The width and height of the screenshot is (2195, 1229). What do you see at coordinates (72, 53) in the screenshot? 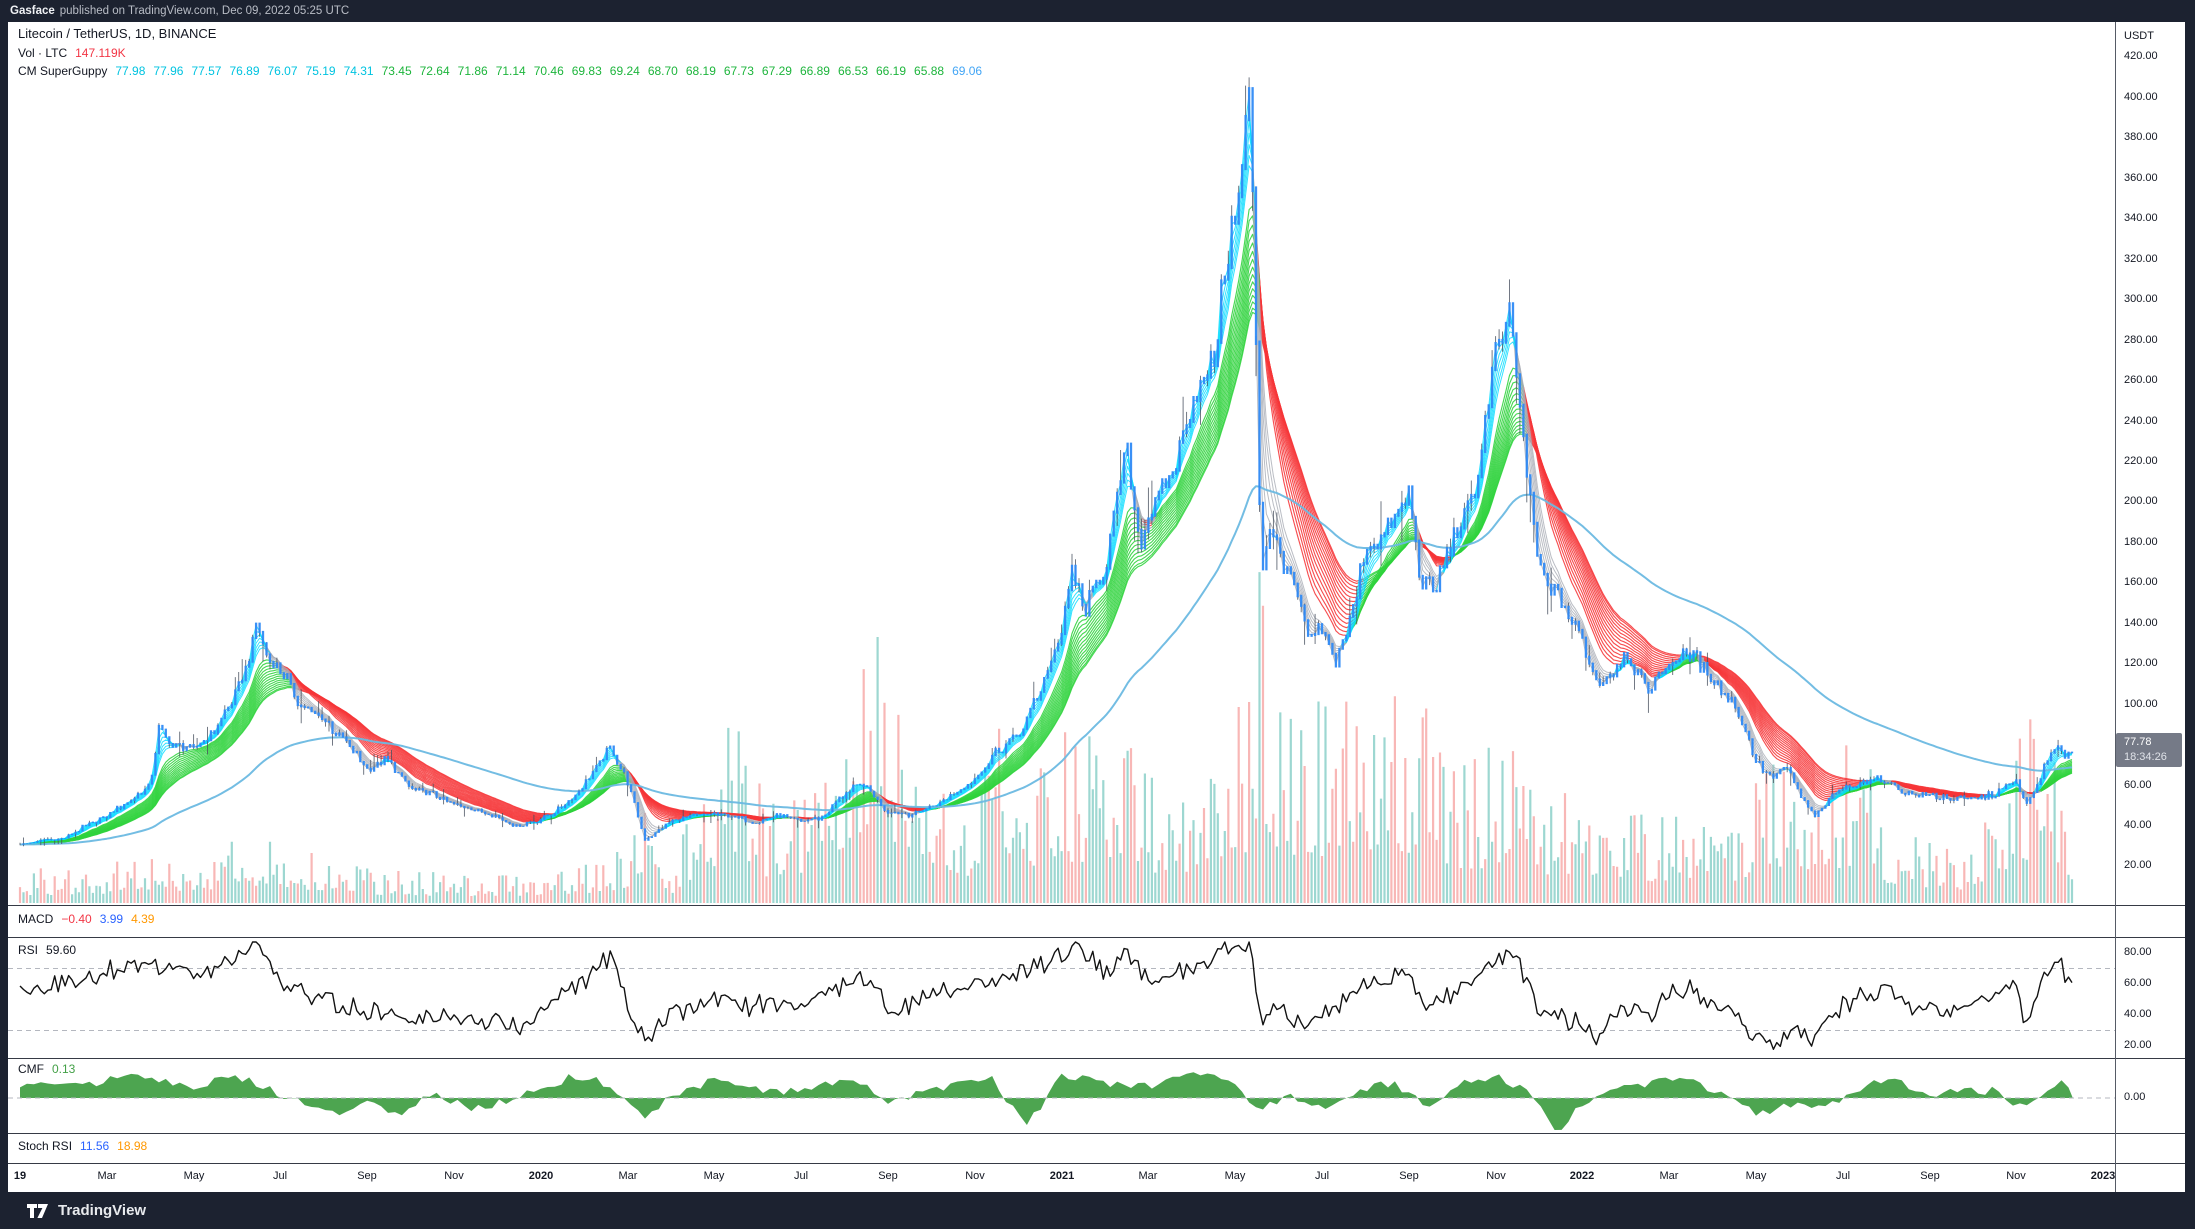
I see `volume-legend: Vol · LTC 147.119K` at bounding box center [72, 53].